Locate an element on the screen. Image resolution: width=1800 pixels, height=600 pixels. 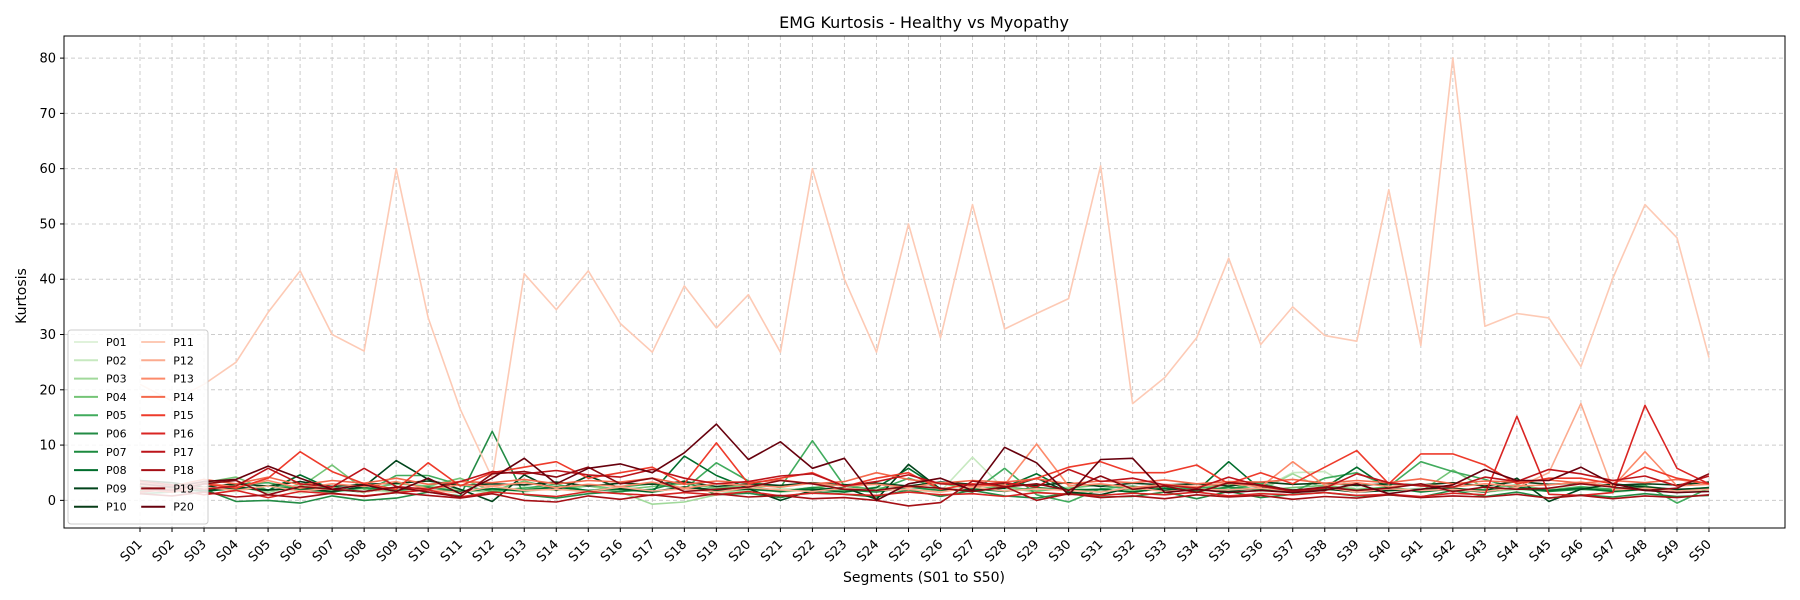
legend-label: P04 is located at coordinates (116, 397).